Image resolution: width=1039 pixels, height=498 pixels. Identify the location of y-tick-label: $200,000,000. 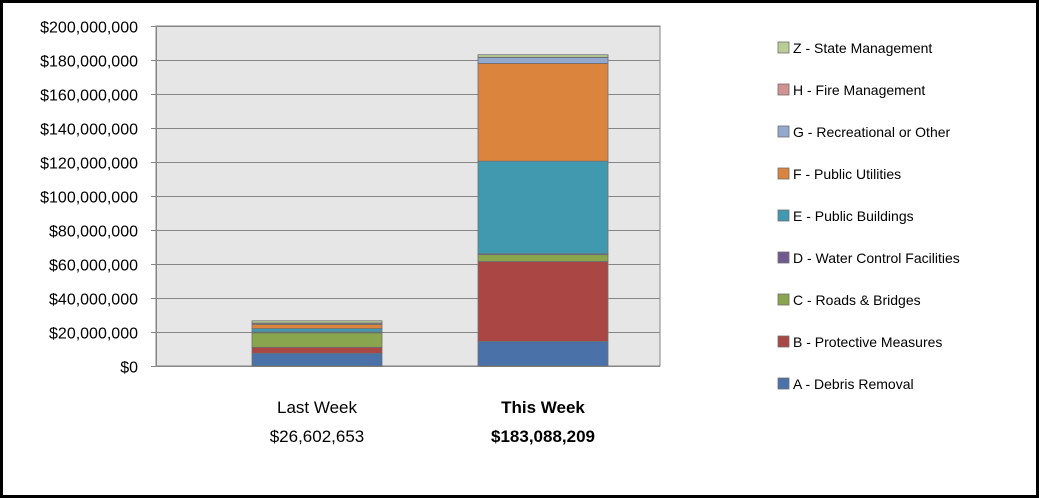
(89, 28).